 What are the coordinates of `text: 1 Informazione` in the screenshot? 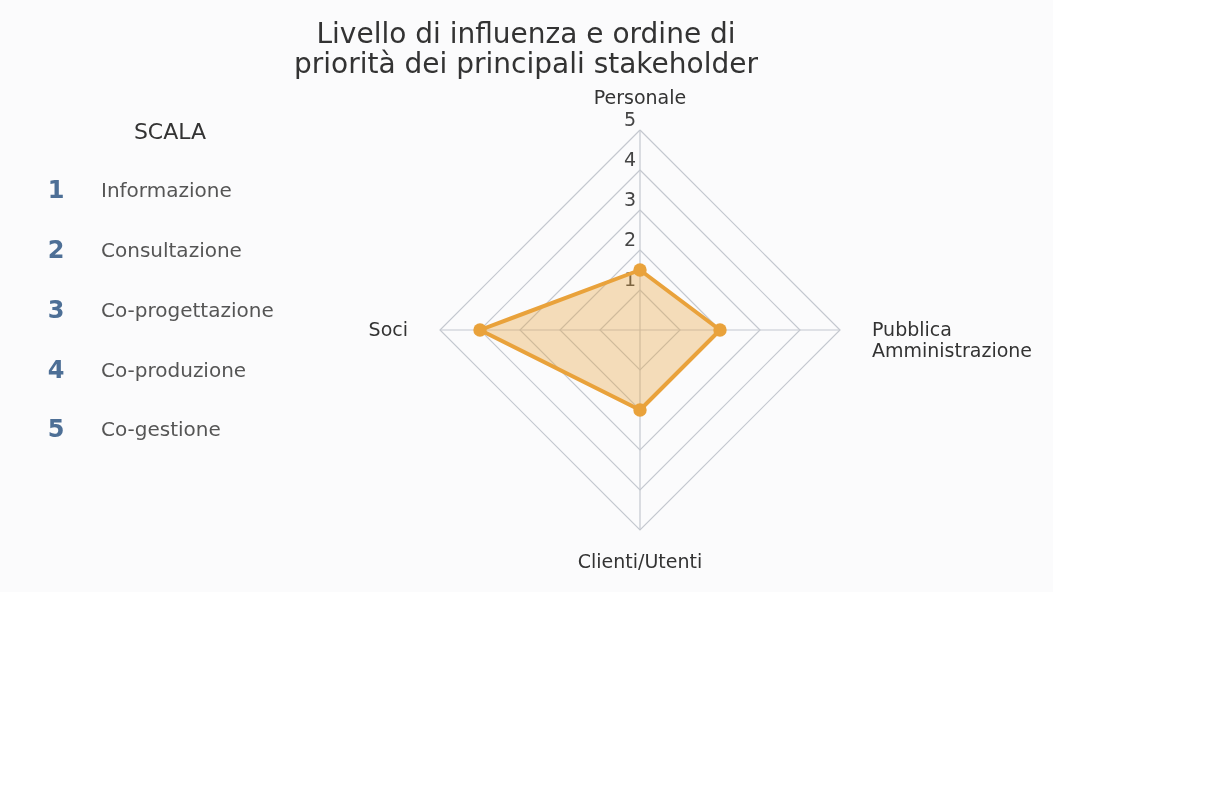 It's located at (139, 190).